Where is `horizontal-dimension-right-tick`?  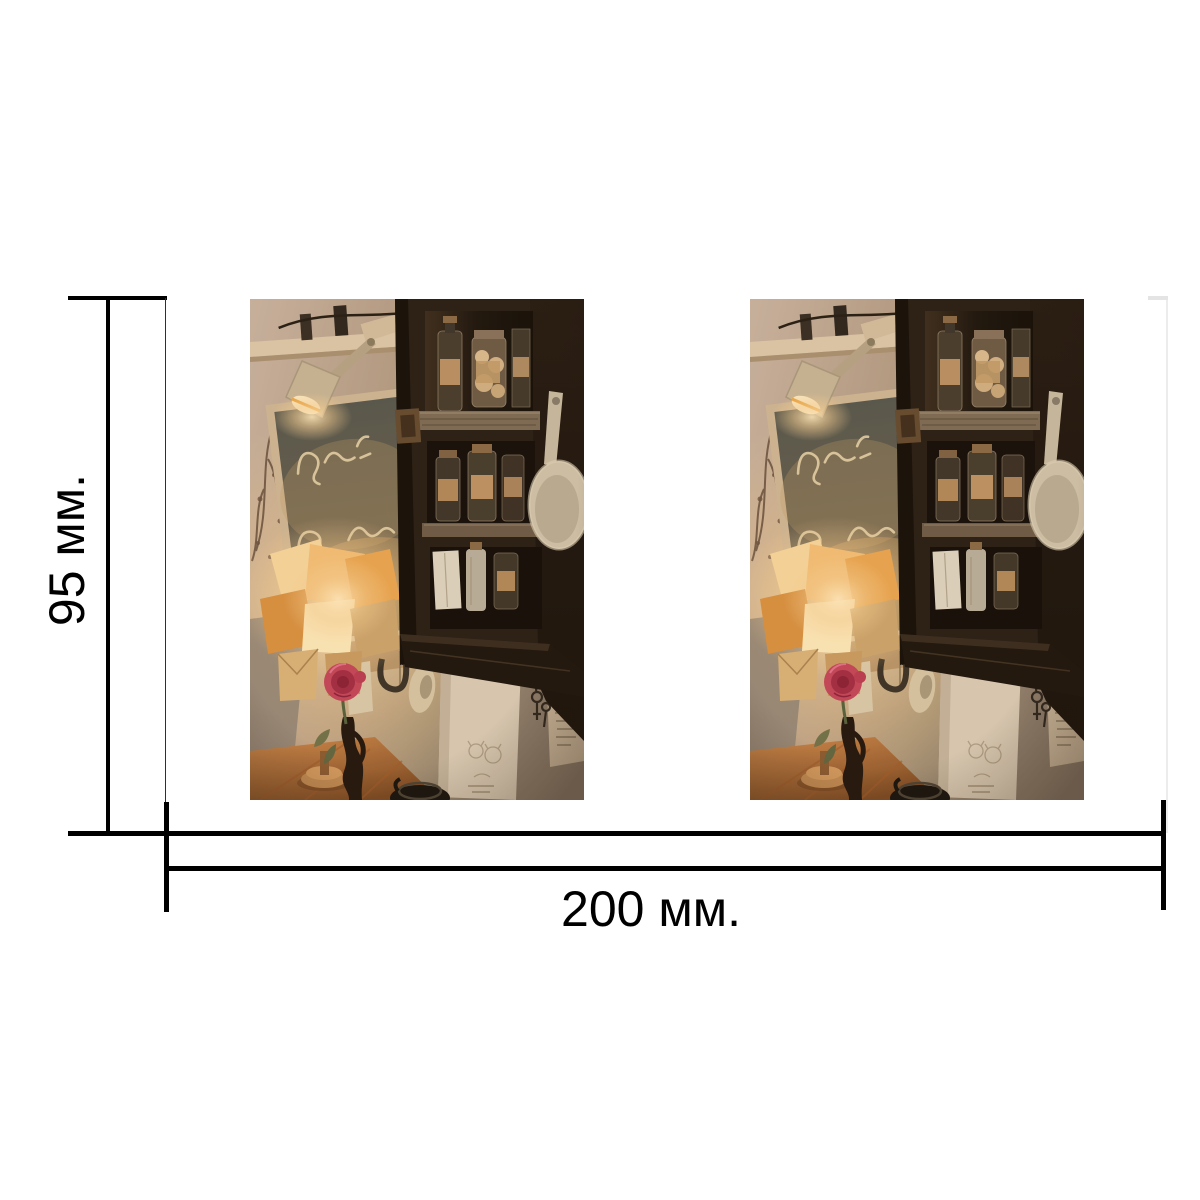 horizontal-dimension-right-tick is located at coordinates (1163, 855).